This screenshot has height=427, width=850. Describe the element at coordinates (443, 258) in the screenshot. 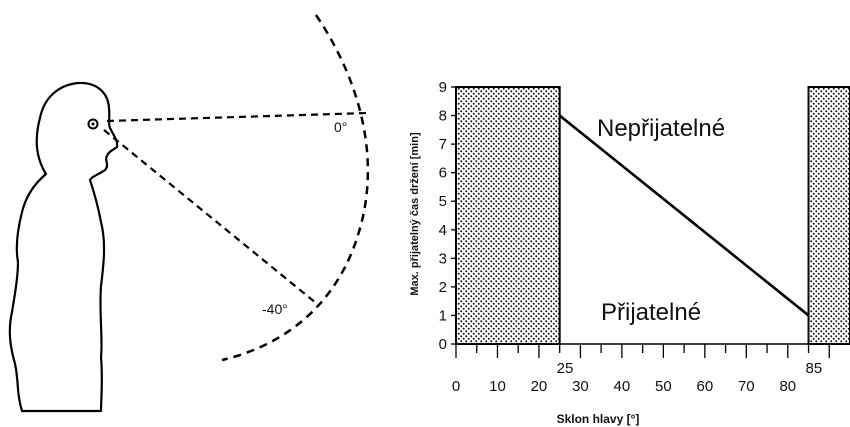

I see `y-tick-label: 3` at that location.